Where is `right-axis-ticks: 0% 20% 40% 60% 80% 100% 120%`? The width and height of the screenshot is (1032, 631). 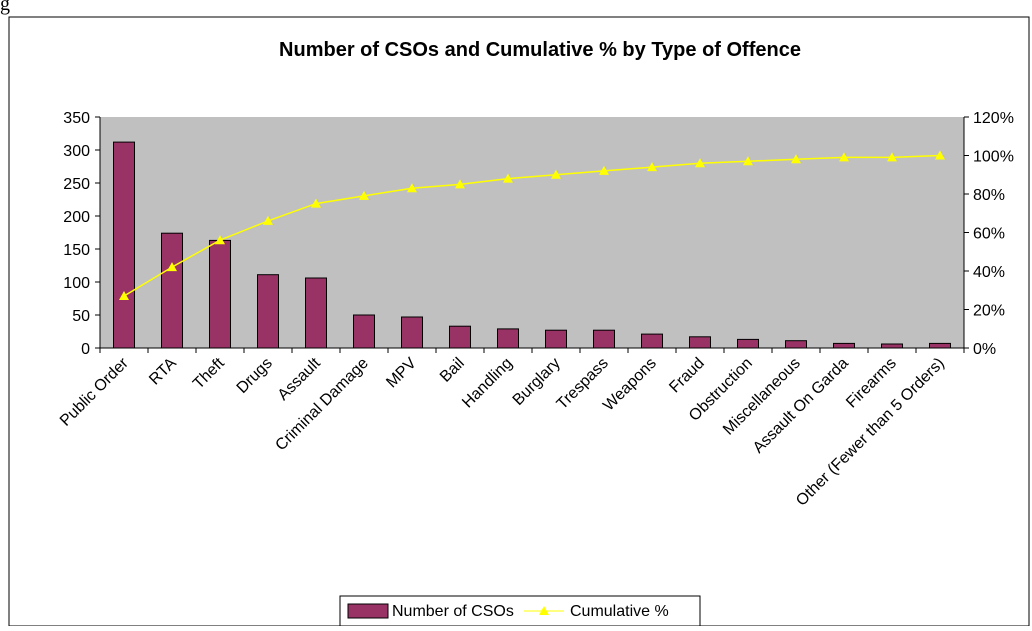 right-axis-ticks: 0% 20% 40% 60% 80% 100% 120% is located at coordinates (989, 234).